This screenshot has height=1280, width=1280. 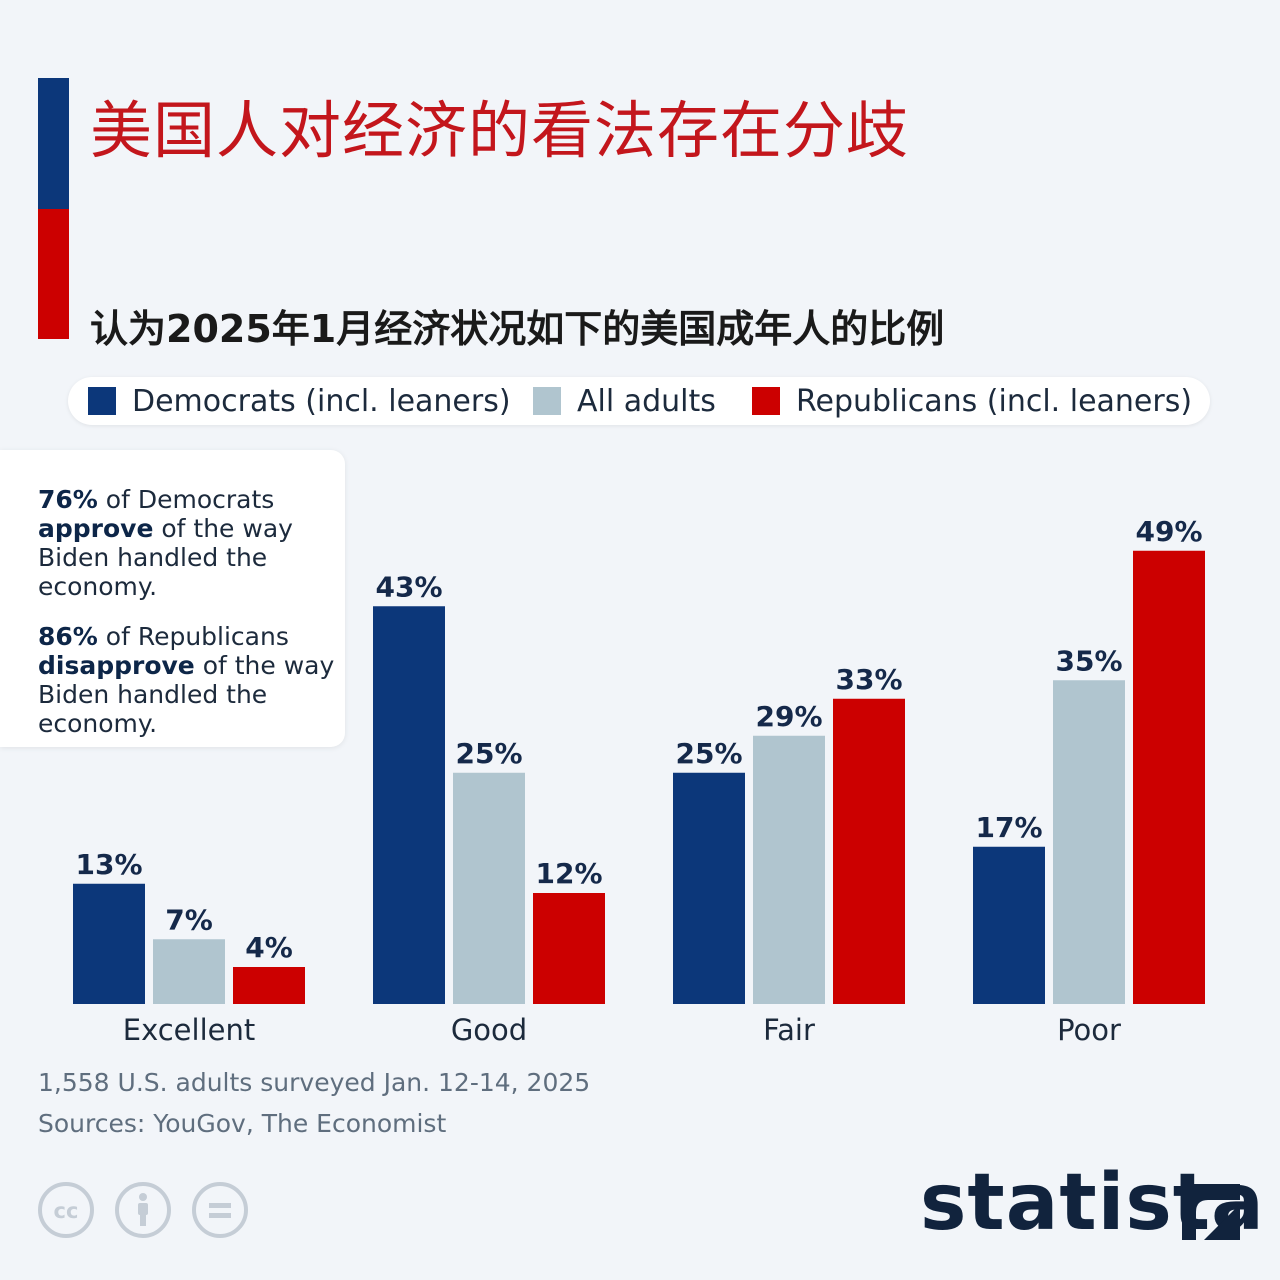 I want to click on chart-title: 美国人对经济的看法存在分歧, so click(x=500, y=130).